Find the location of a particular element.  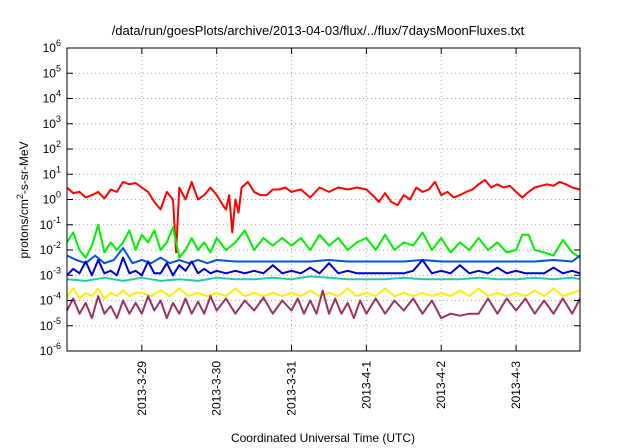

y-tick-label: 10⁻⁵ is located at coordinates (50, 324).